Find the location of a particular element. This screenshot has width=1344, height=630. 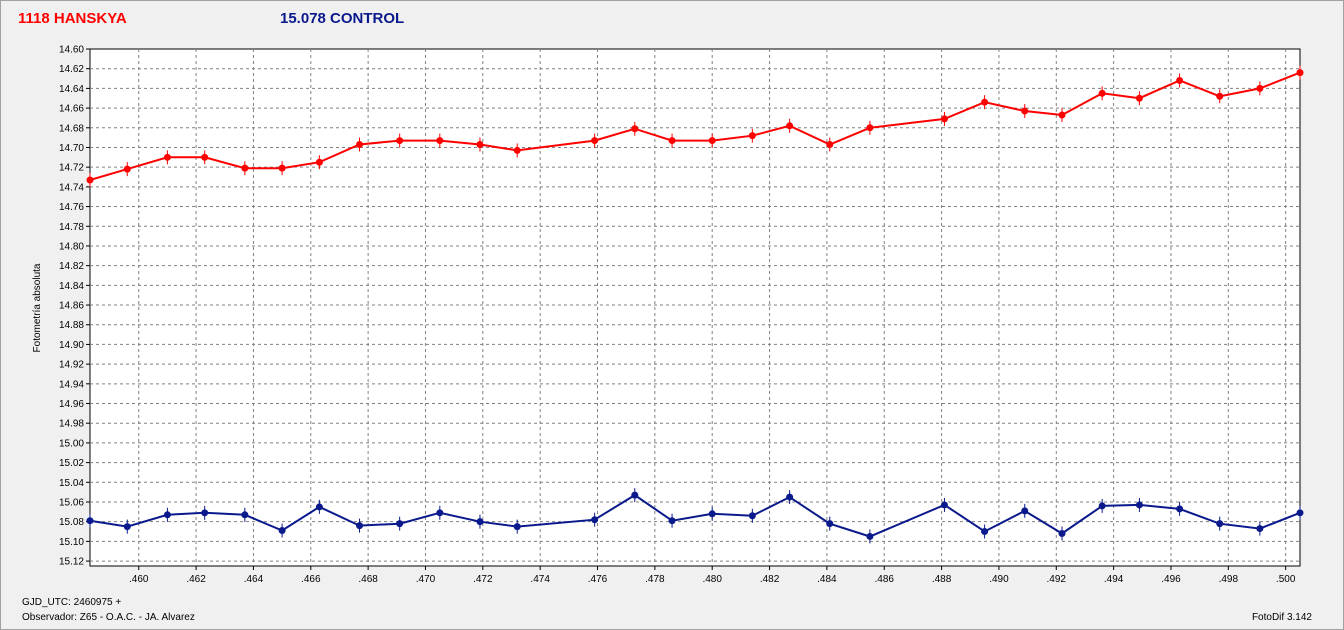

software-label: FotoDif 3.142 is located at coordinates (1281, 617).